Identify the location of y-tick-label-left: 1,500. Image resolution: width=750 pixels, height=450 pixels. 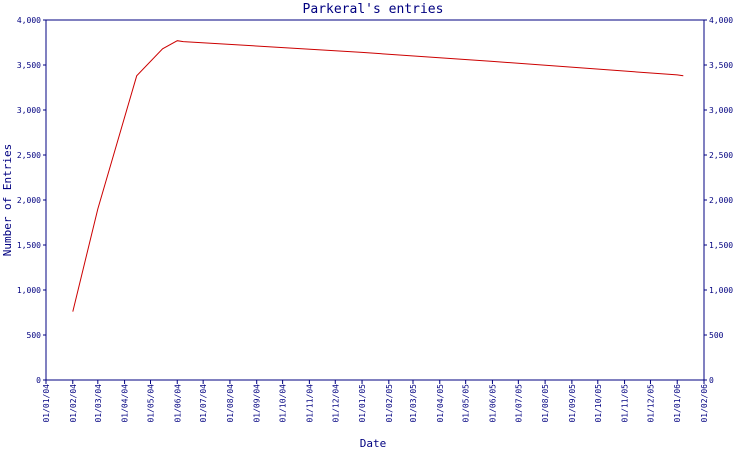
(29, 245).